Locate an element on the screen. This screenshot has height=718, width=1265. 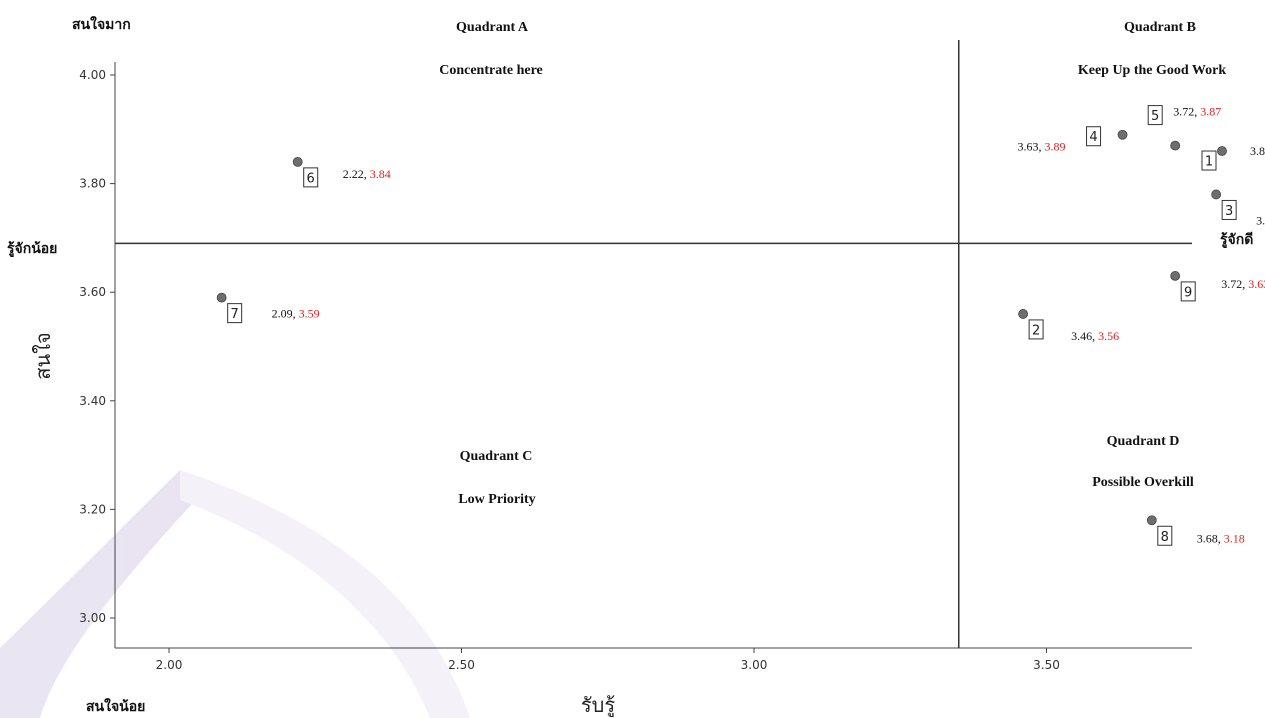
point-y-value: 3.89 is located at coordinates (1055, 147).